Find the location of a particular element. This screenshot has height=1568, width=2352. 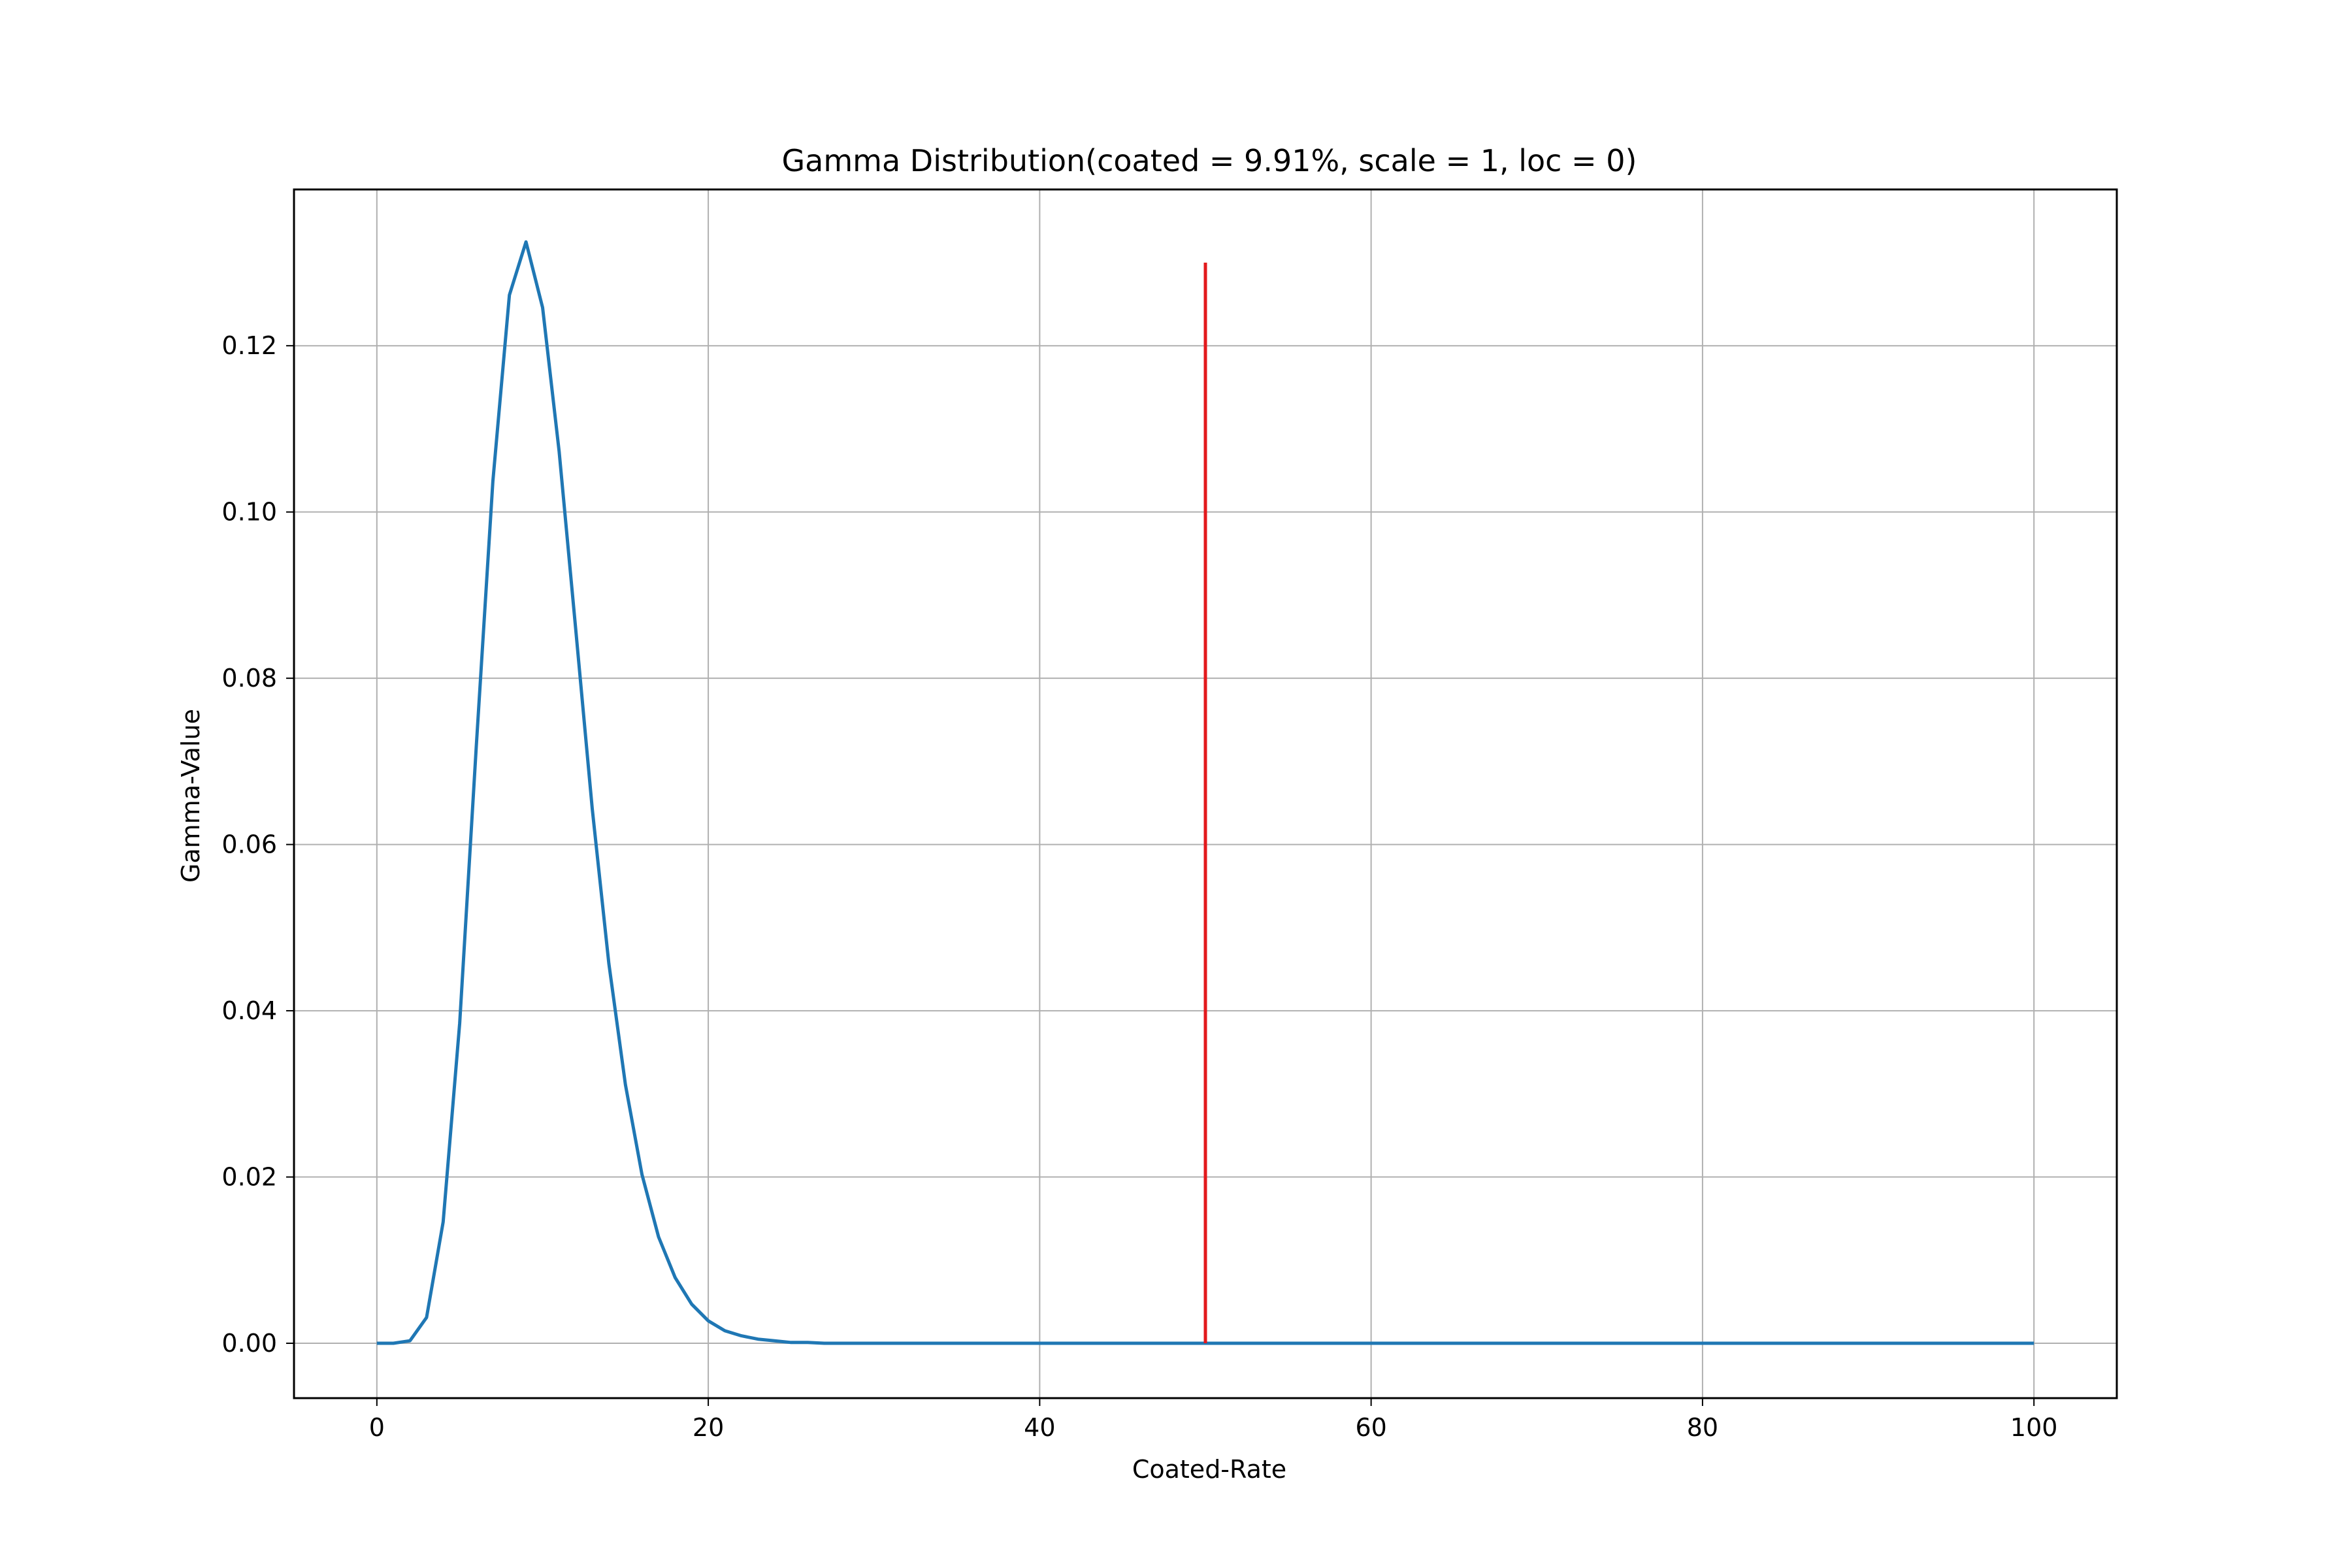

y-tick-label: 0.04 is located at coordinates (249, 1010).